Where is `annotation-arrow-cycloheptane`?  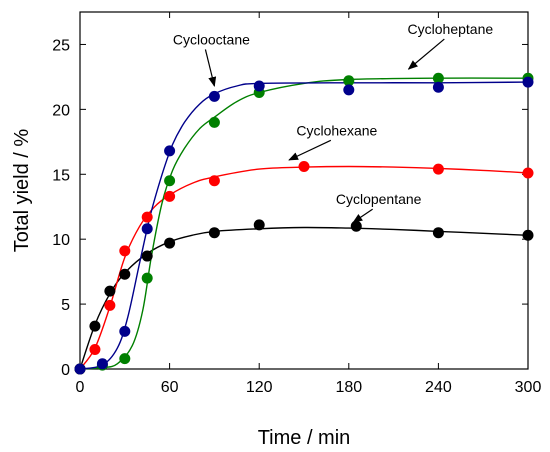
annotation-arrow-cycloheptane is located at coordinates (426, 54).